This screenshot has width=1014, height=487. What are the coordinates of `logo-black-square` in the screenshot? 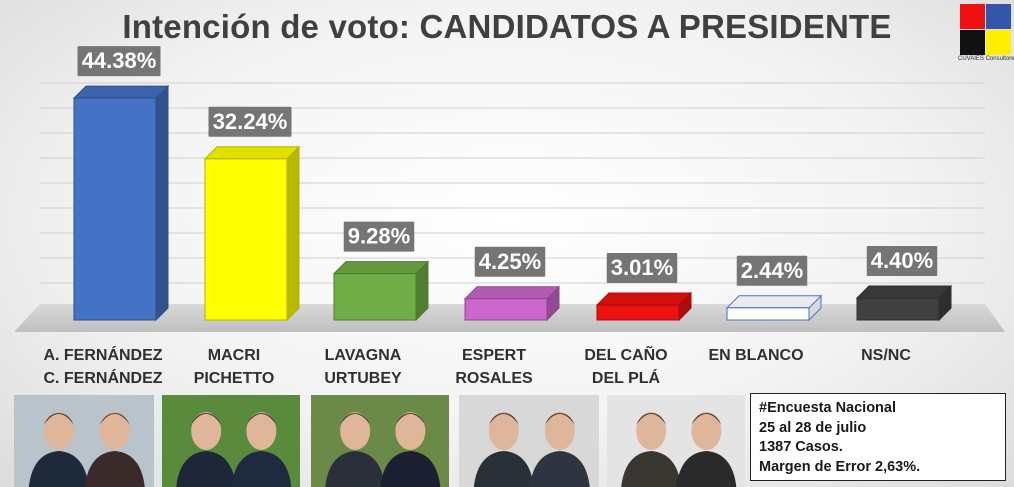 It's located at (972, 42).